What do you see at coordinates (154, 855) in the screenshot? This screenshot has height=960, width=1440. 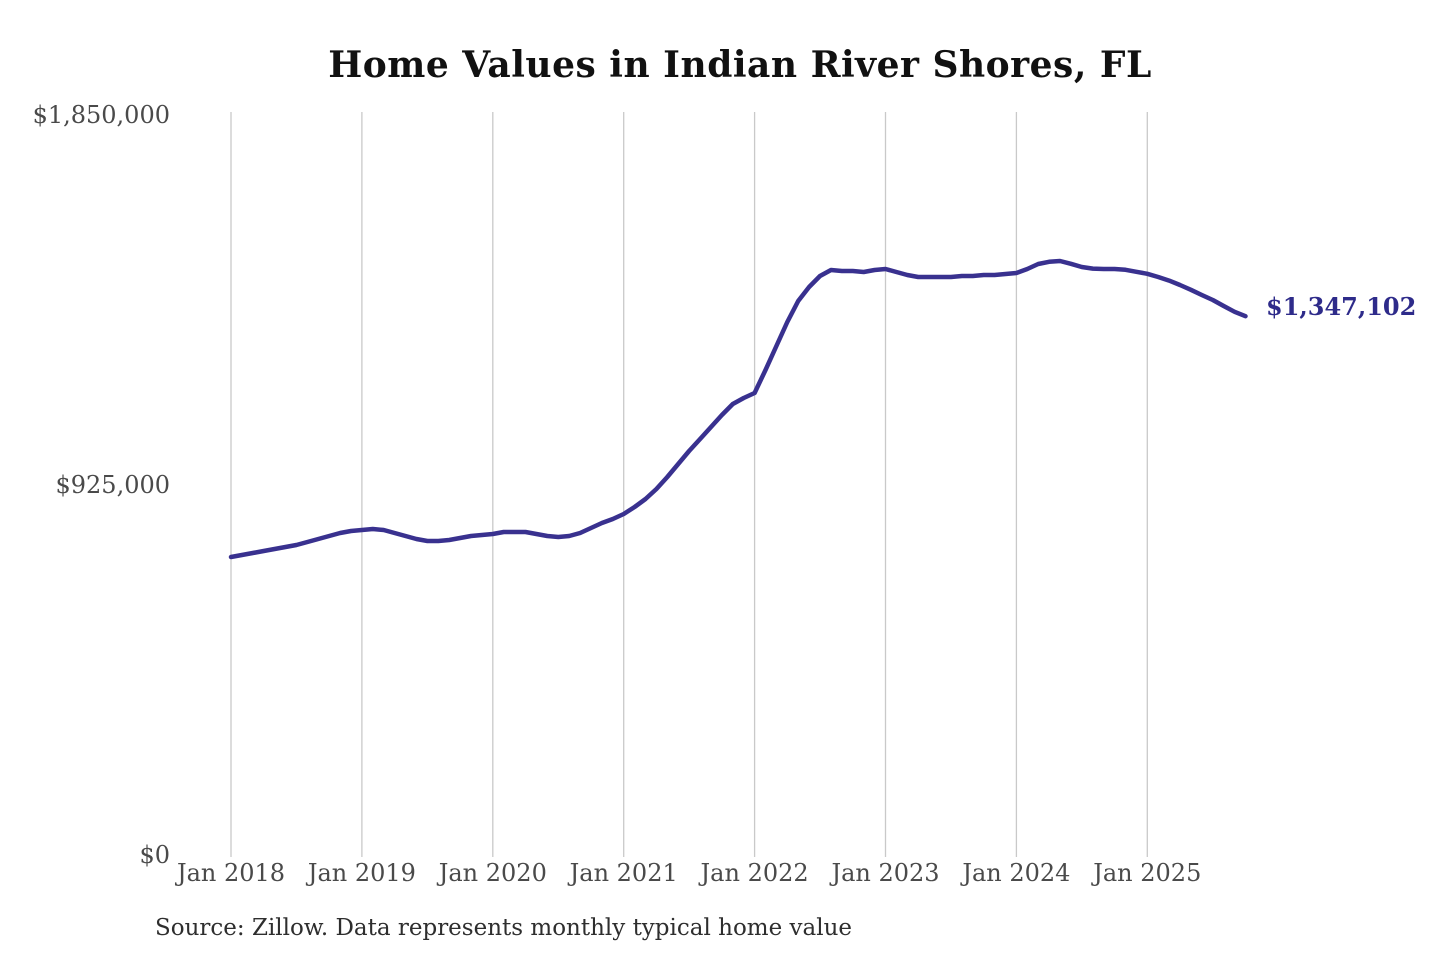 I see `y-tick-label: $0` at bounding box center [154, 855].